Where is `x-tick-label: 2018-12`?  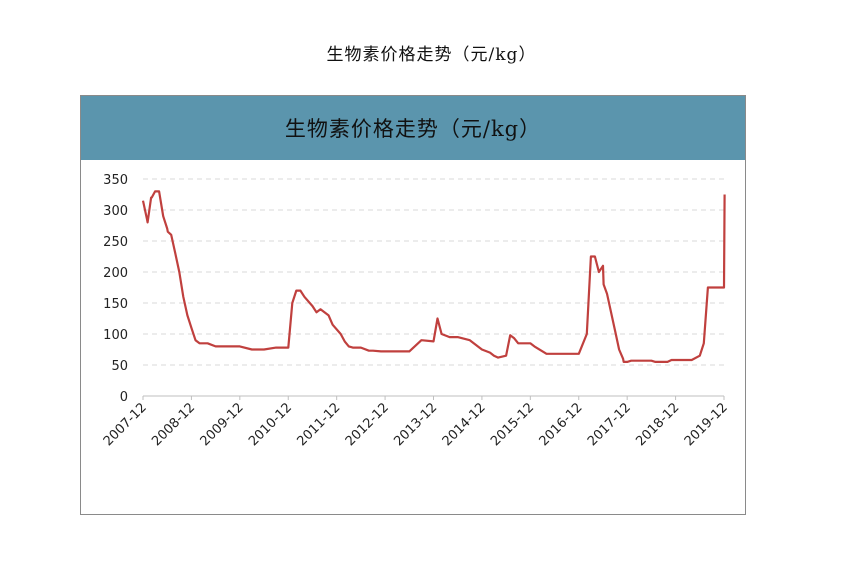 x-tick-label: 2018-12 is located at coordinates (657, 424).